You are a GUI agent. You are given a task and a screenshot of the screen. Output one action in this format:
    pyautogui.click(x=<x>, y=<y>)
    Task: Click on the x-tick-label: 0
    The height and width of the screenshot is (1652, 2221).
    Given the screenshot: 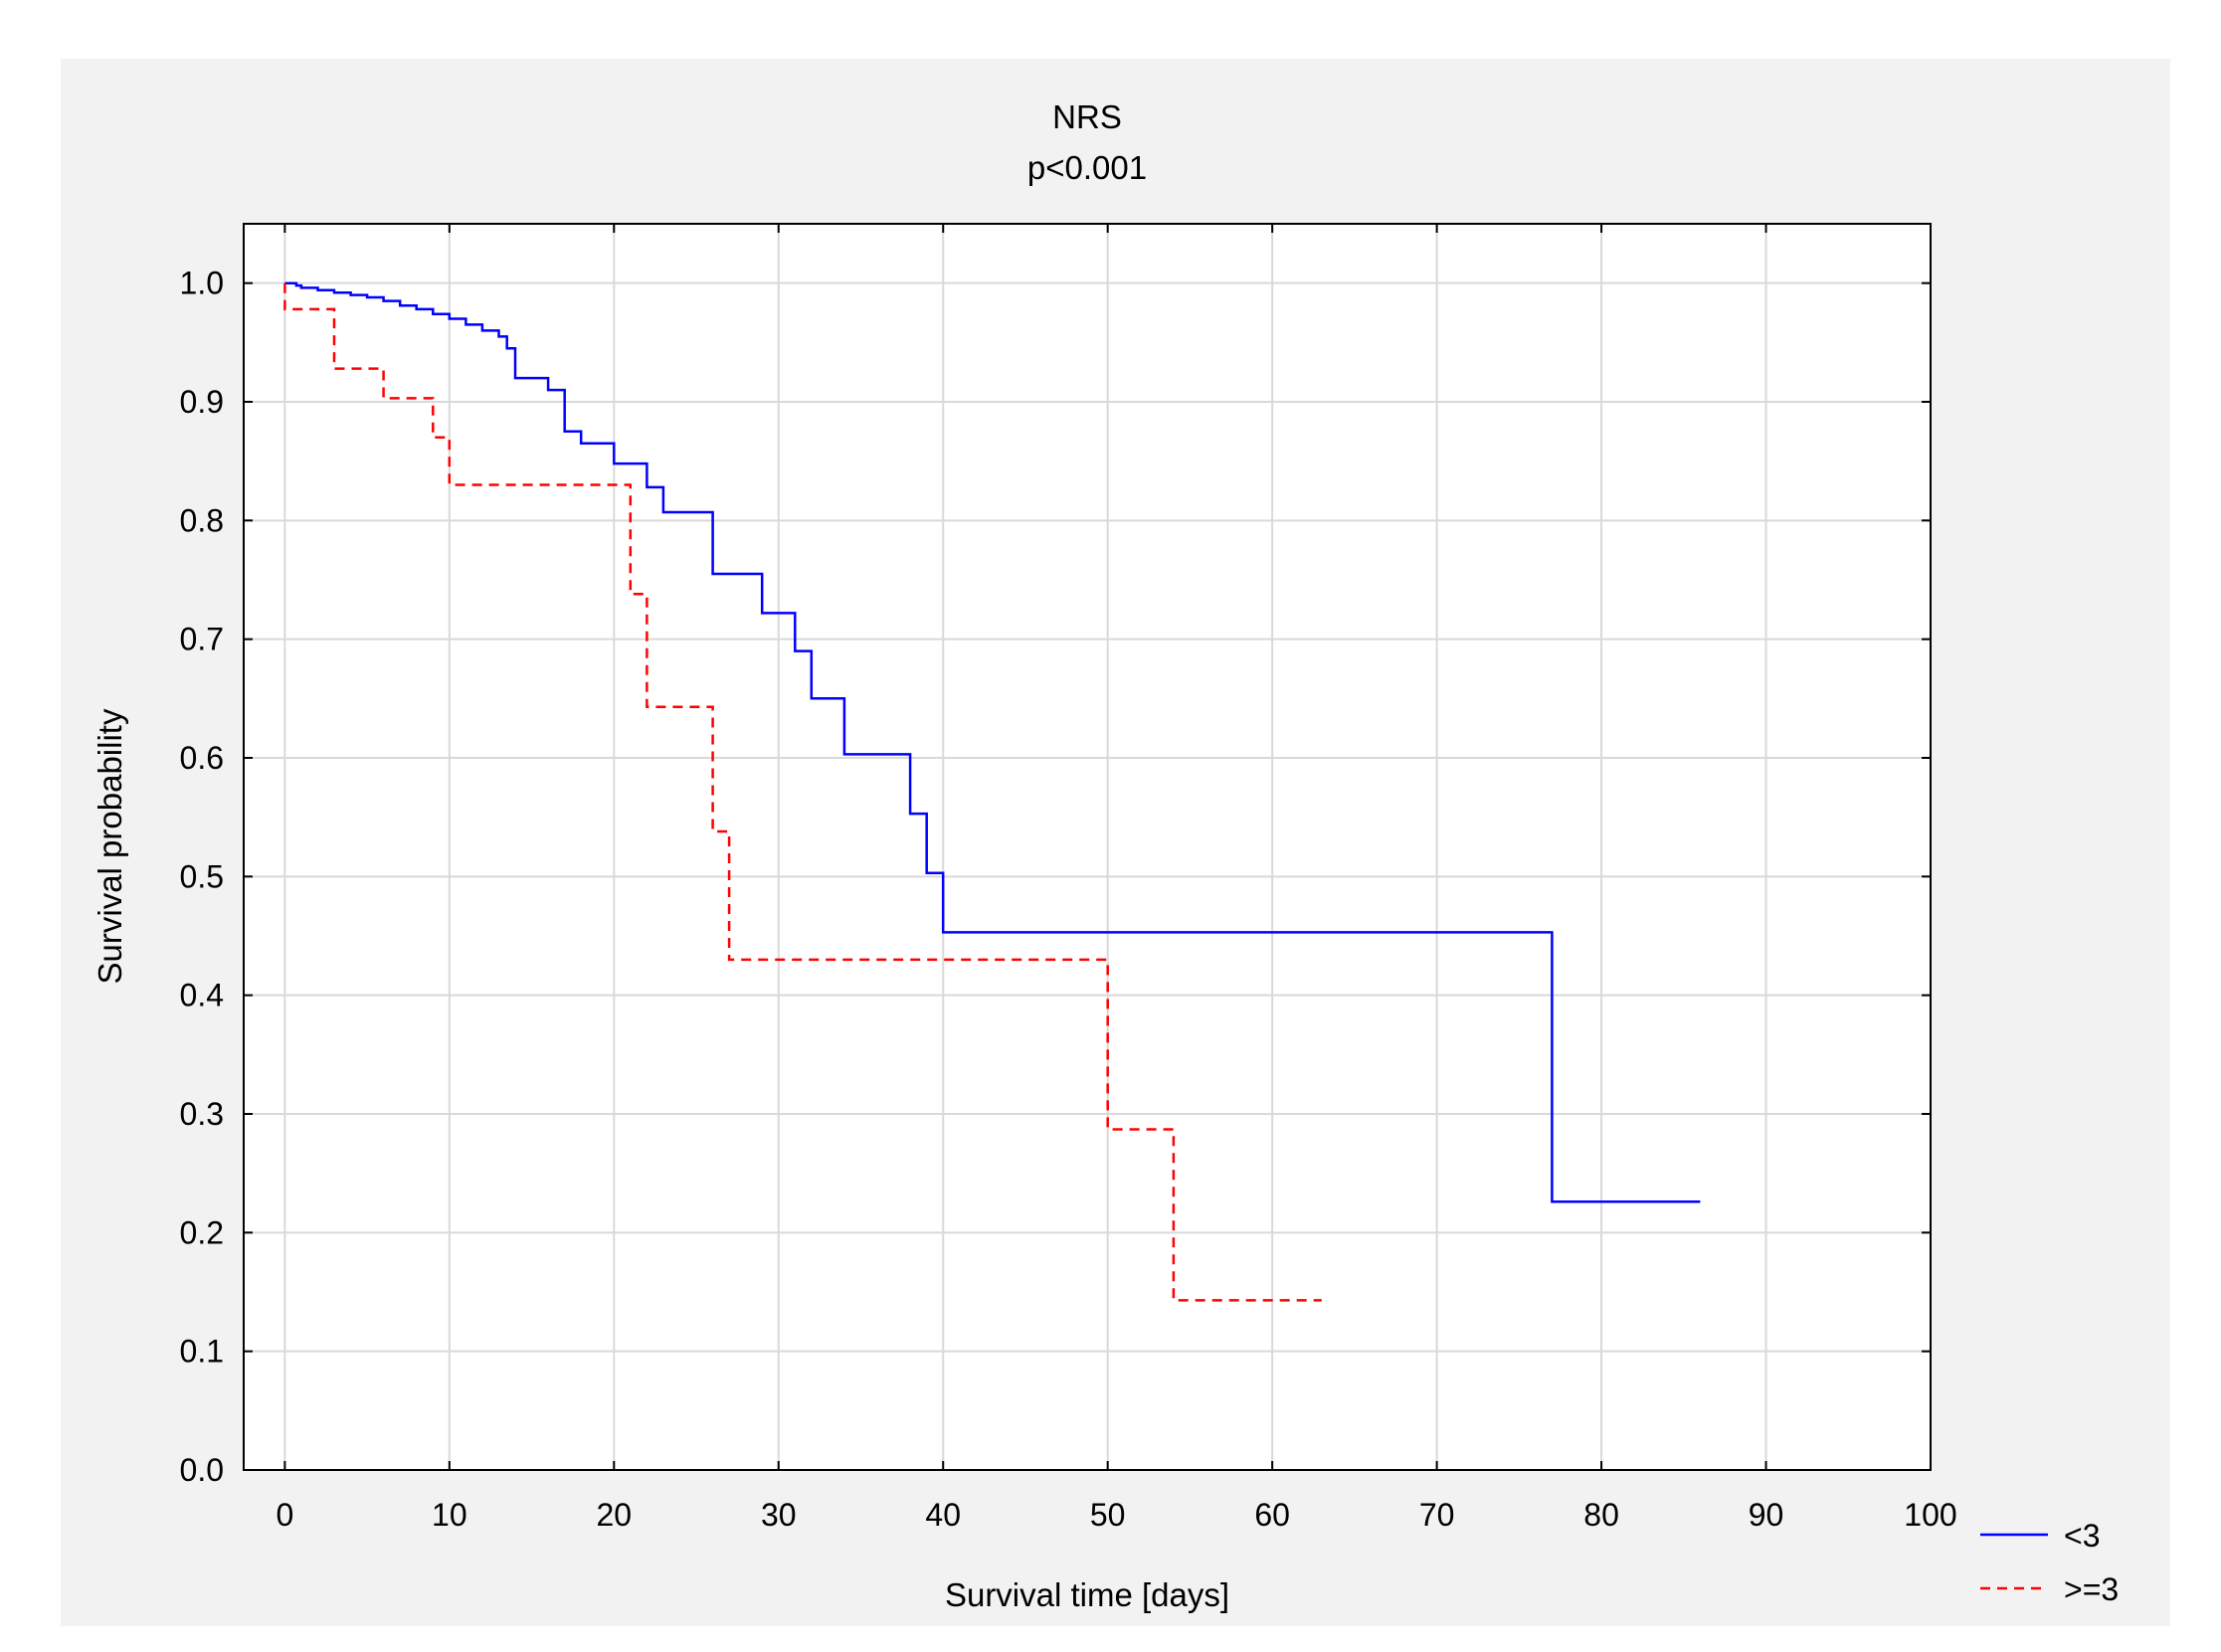 What is the action you would take?
    pyautogui.click(x=284, y=1515)
    